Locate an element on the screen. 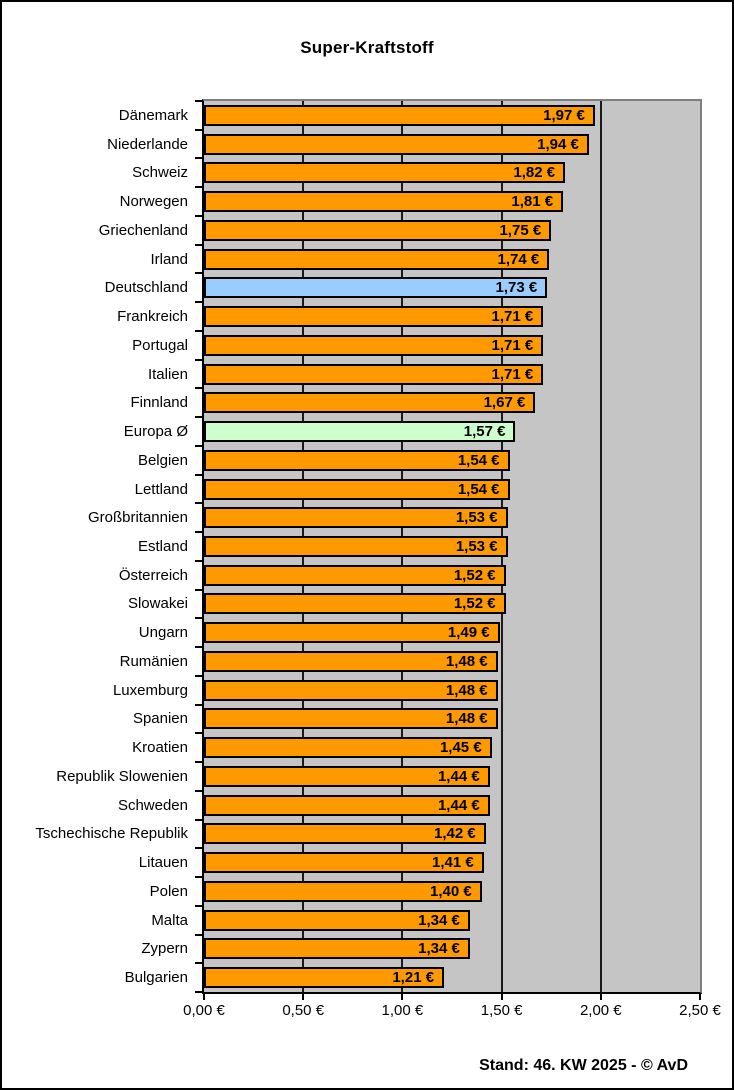  category-label: Niederlande is located at coordinates (147, 144).